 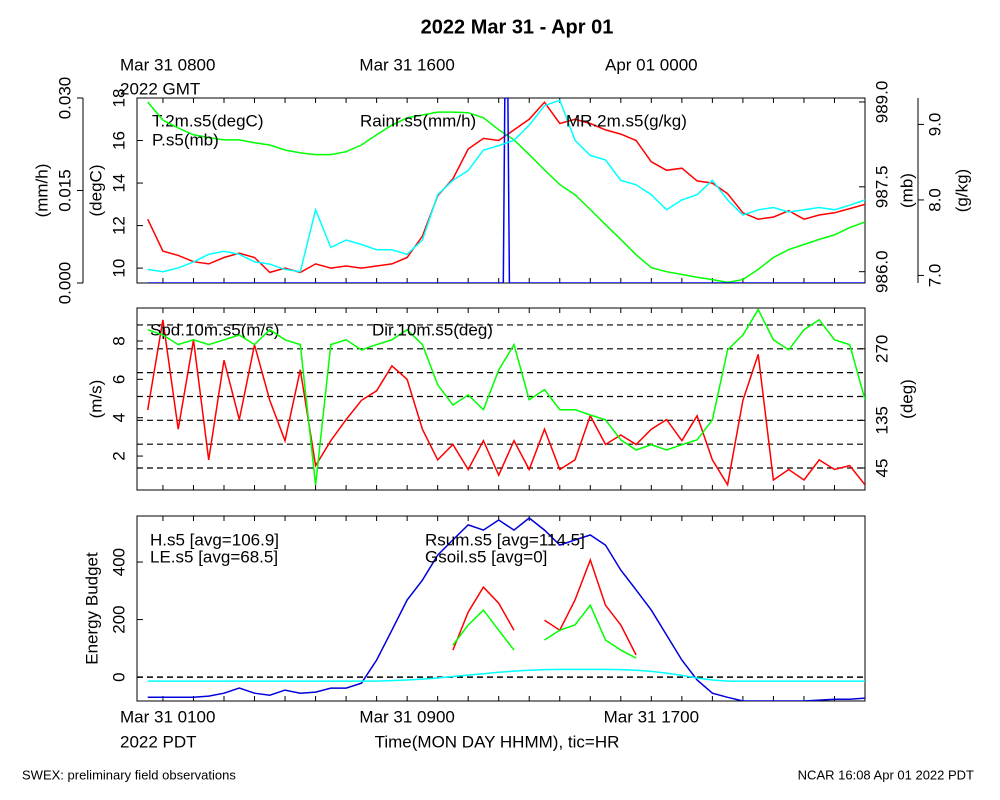 I want to click on y-tick-label: 0.015, so click(x=64, y=190).